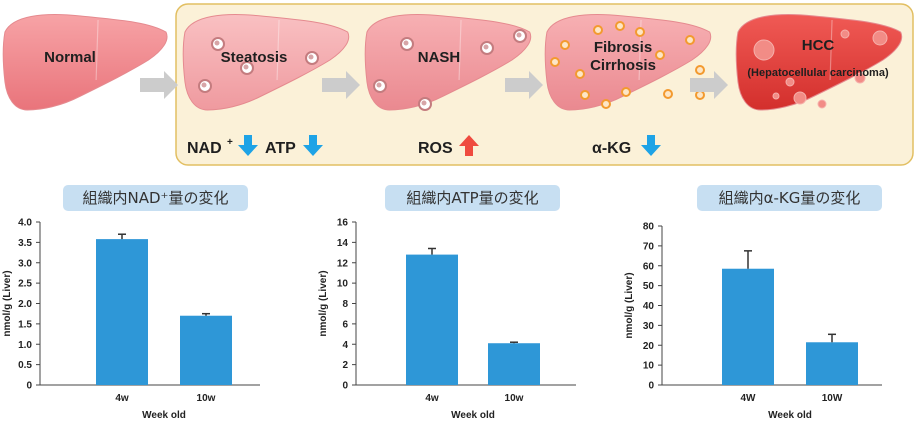  I want to click on bar-chart: 0 2 4 6 8 10 12 14 16 nmol/g (Liver) 4w 10w Week old, so click(447, 319).